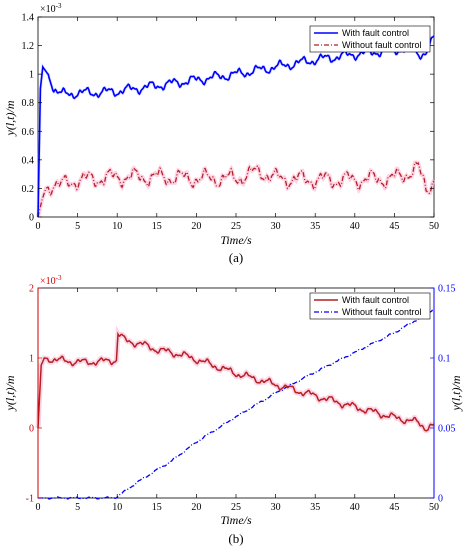 Image resolution: width=466 pixels, height=550 pixels. I want to click on y-tick-label: 0.4, so click(28, 160).